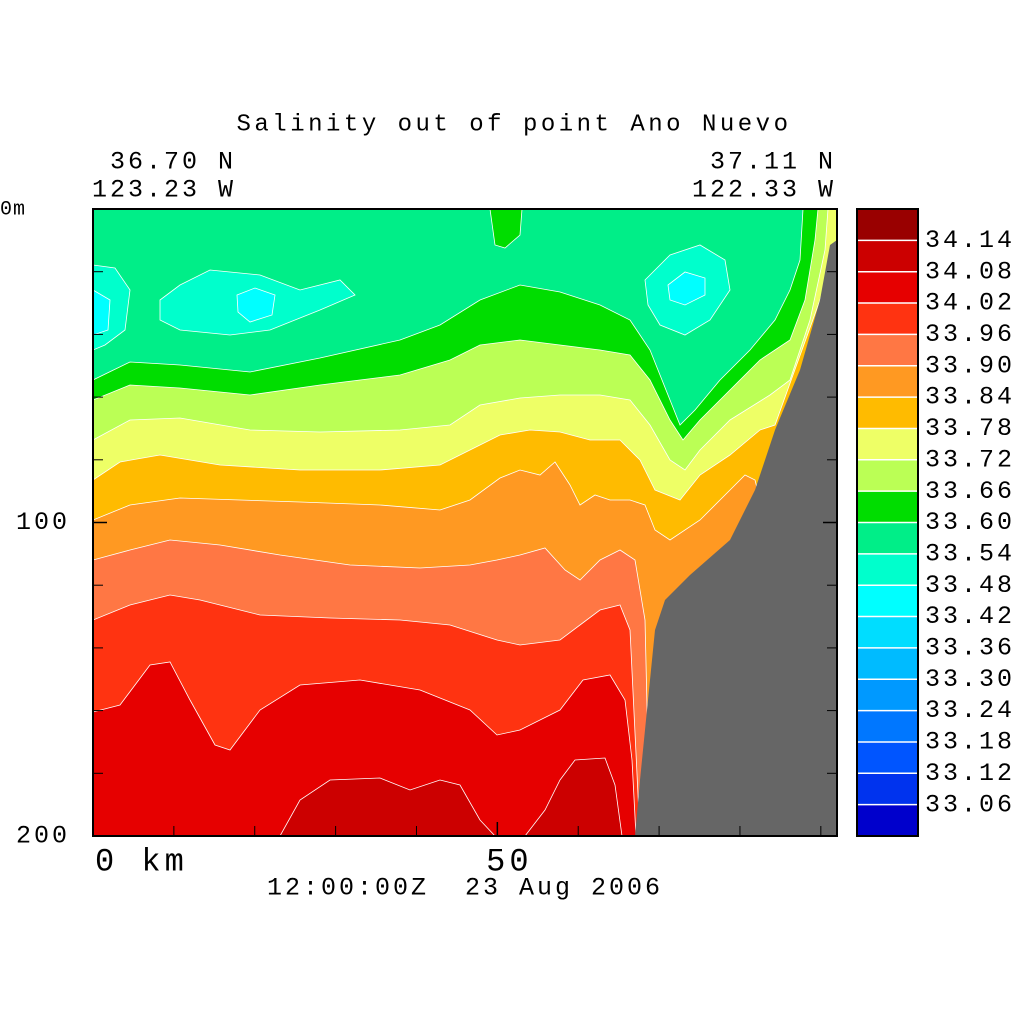 The height and width of the screenshot is (1024, 1024). I want to click on colorbar-label: 33.24, so click(970, 710).